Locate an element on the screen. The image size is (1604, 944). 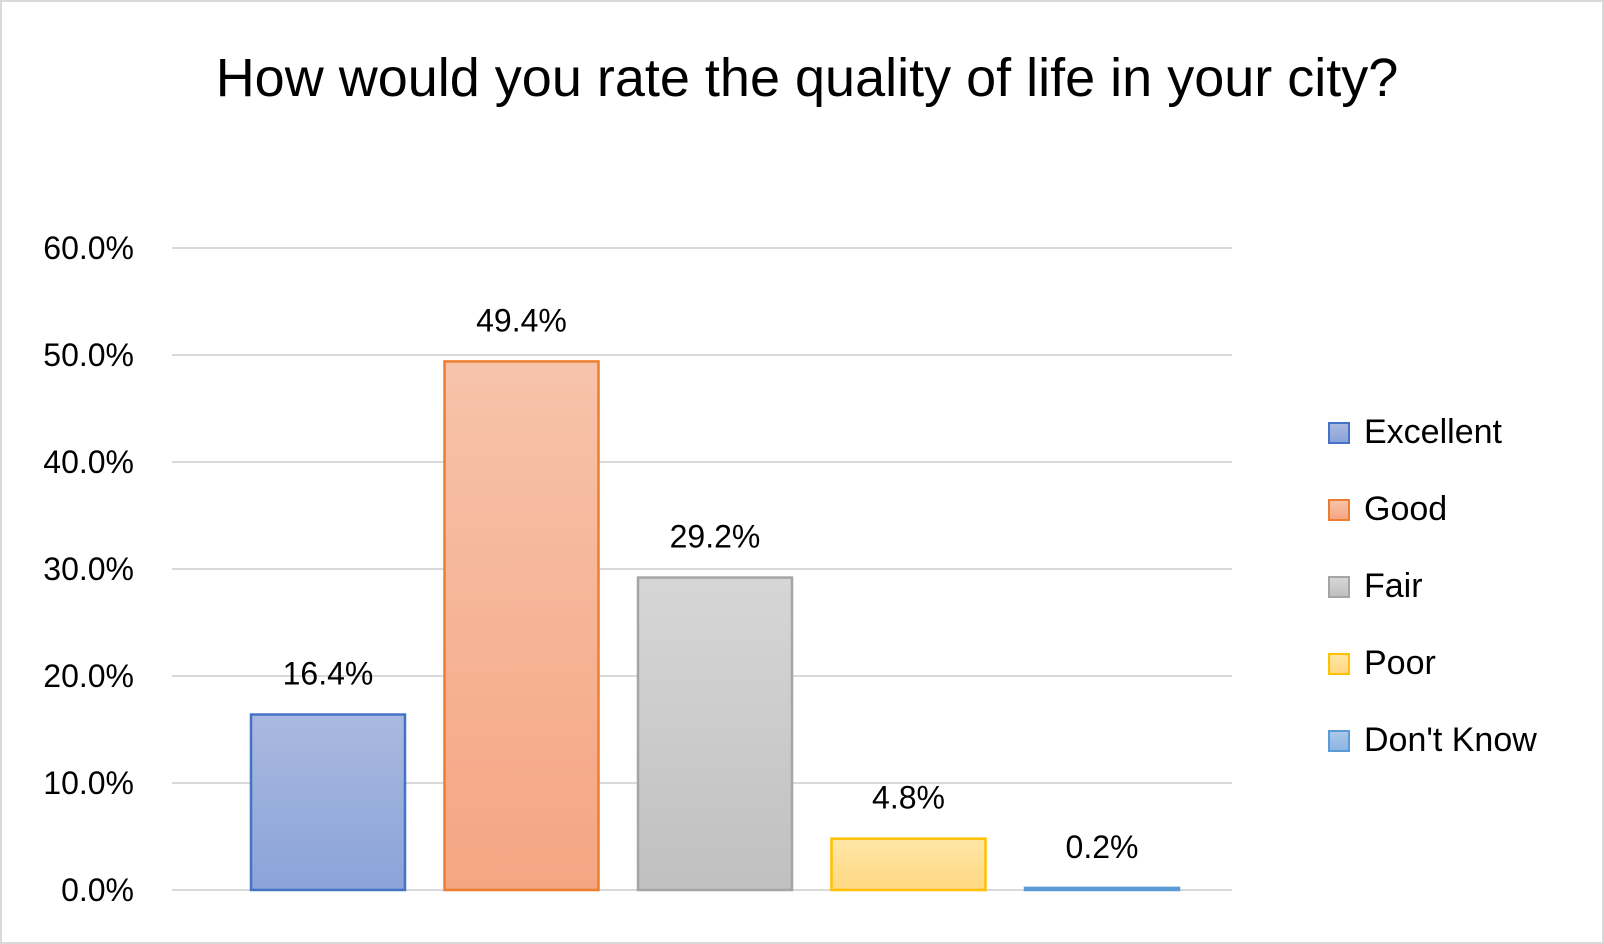
data-label: 29.2% is located at coordinates (715, 537).